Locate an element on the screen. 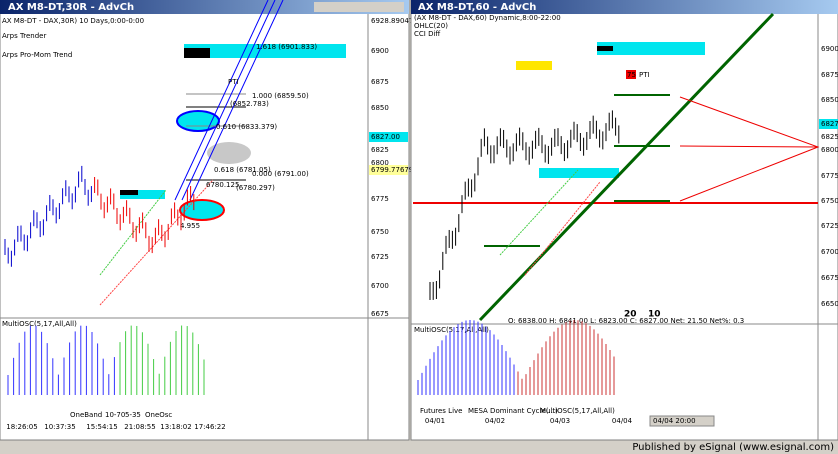 The width and height of the screenshot is (838, 454). time-label: 13:18:02 is located at coordinates (175, 427).